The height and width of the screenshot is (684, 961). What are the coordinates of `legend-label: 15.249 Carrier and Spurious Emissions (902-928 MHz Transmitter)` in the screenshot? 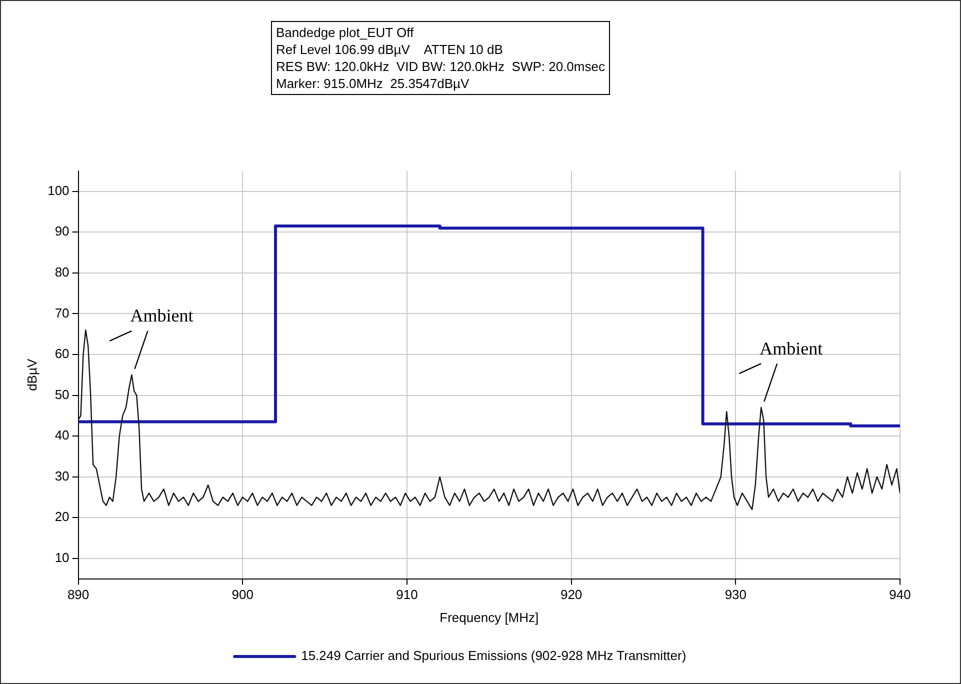 It's located at (493, 656).